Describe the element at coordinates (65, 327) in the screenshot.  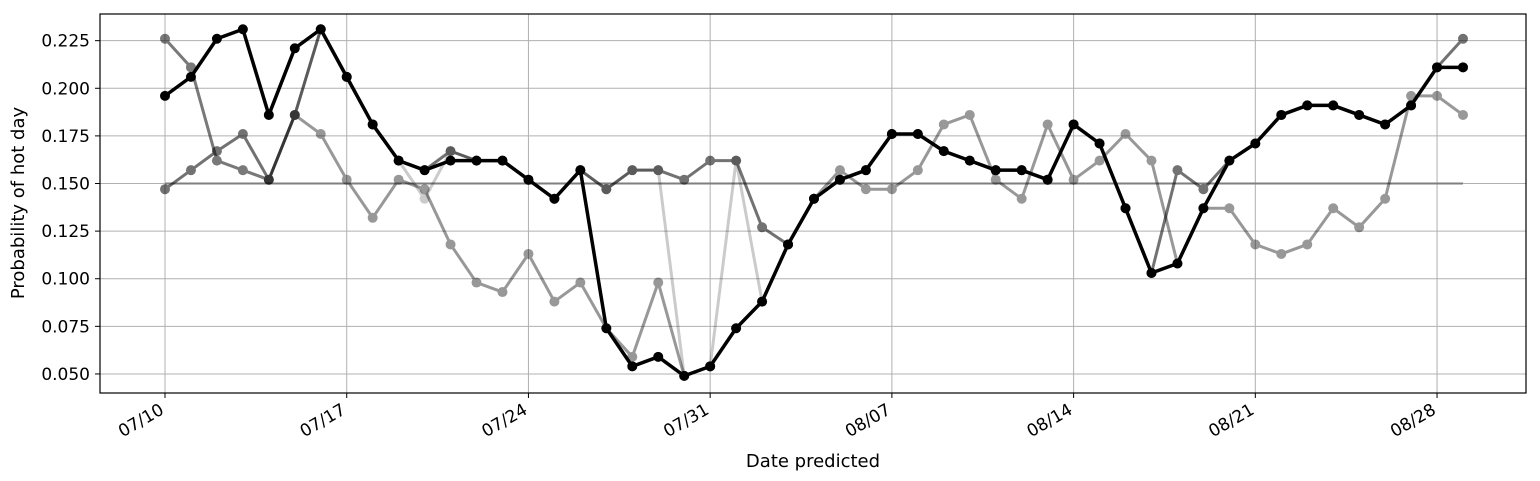
I see `y-tick-label: 0.075` at that location.